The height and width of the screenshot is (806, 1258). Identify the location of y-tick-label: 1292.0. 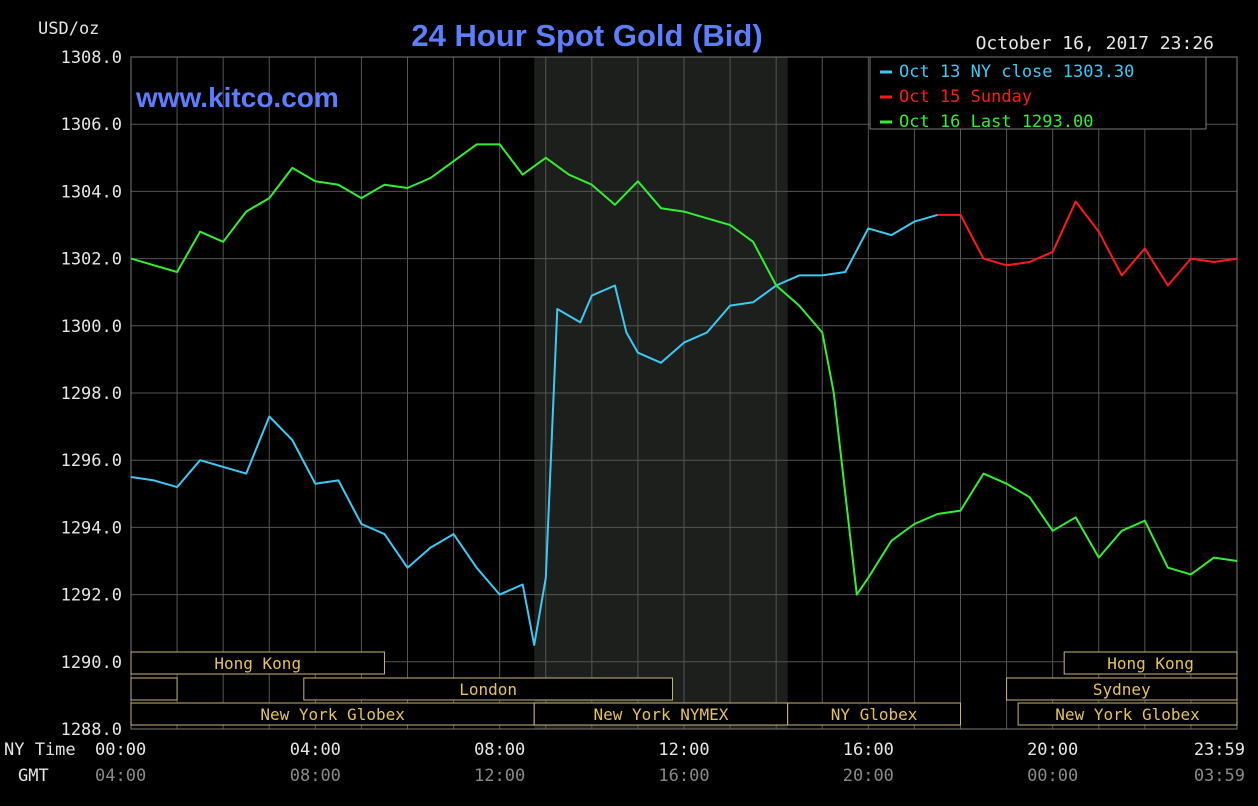
(91, 596).